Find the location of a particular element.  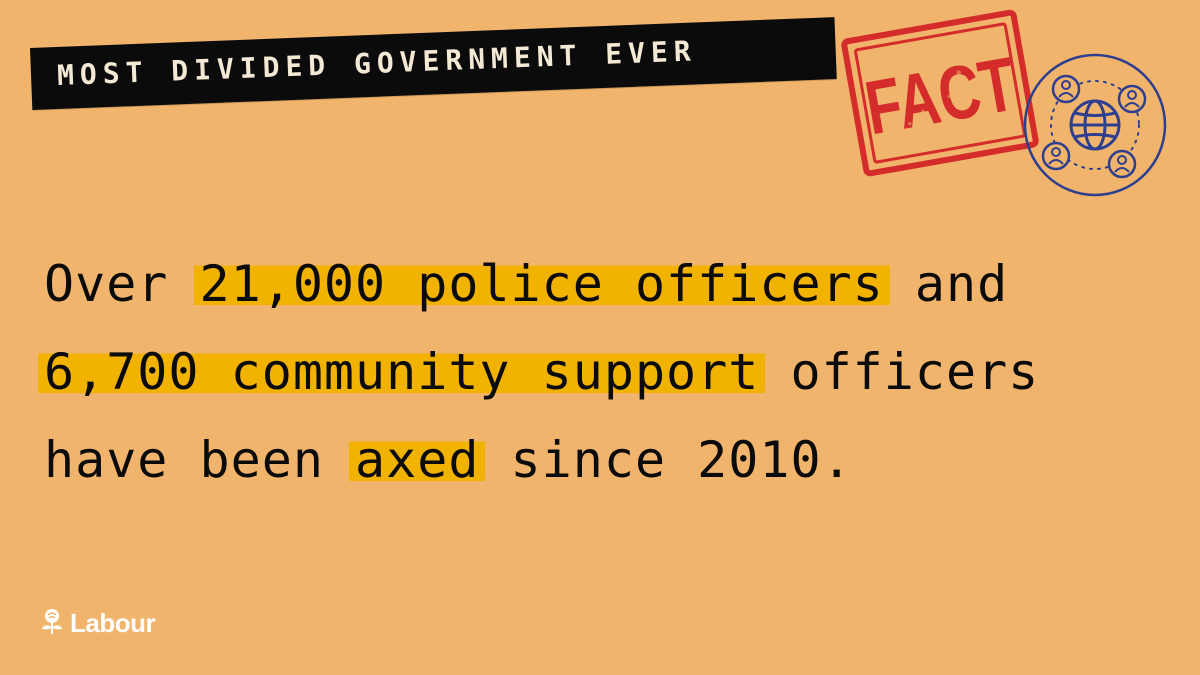

labour-wordmark: Labour is located at coordinates (113, 623).